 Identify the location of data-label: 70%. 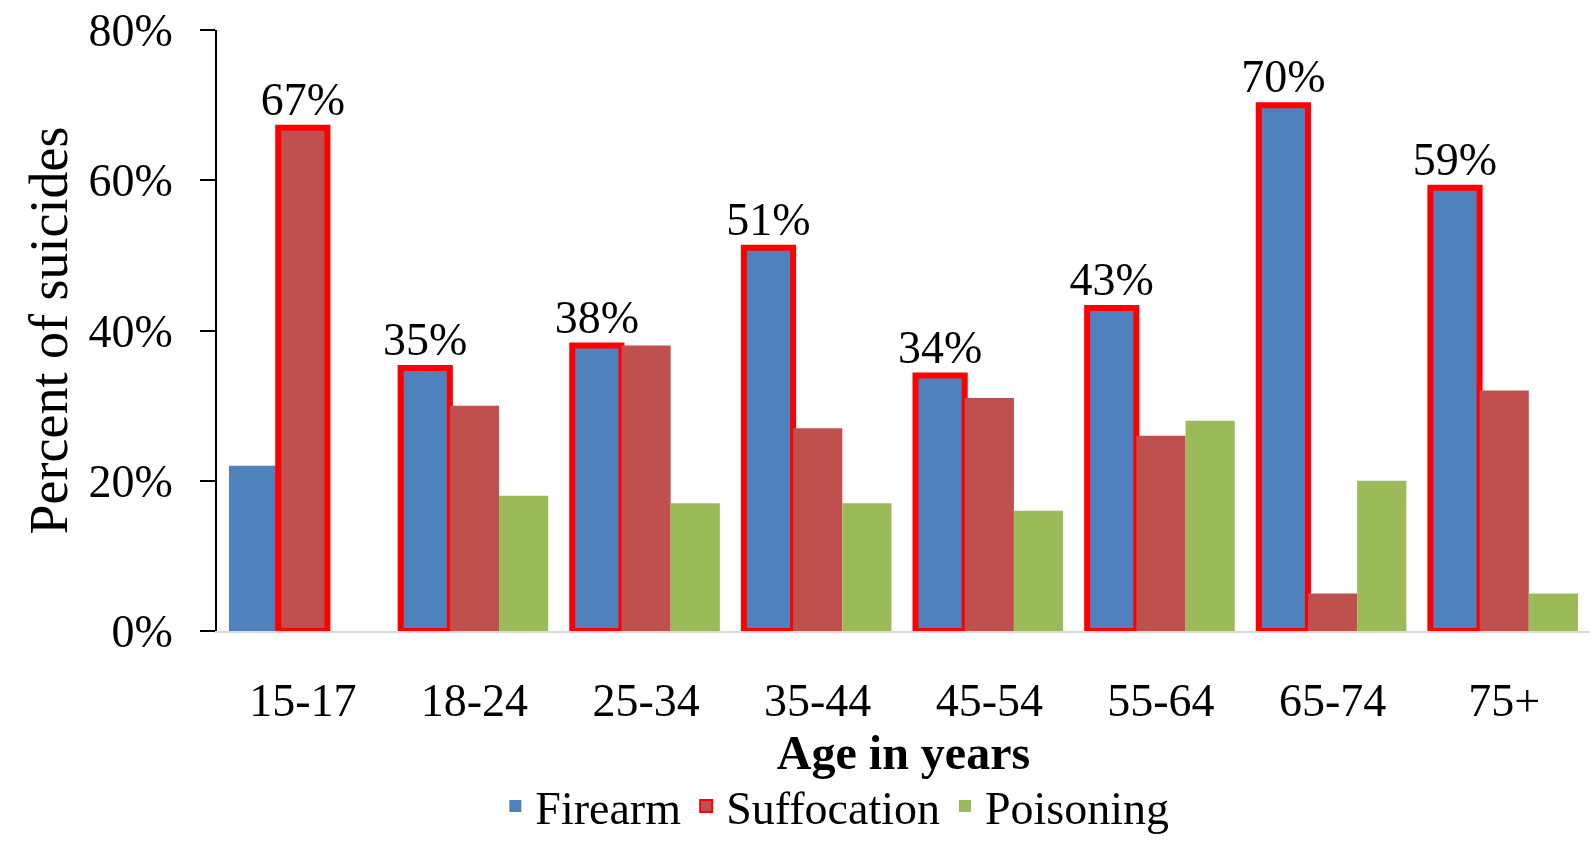
(1283, 77).